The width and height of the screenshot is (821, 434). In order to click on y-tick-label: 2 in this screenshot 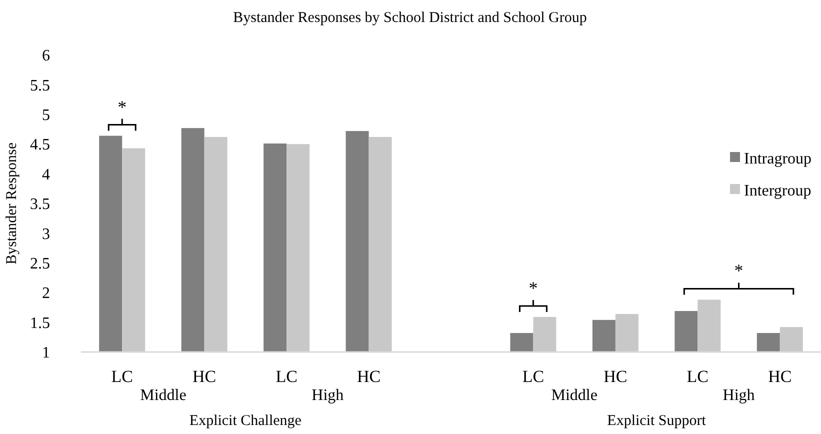, I will do `click(46, 293)`.